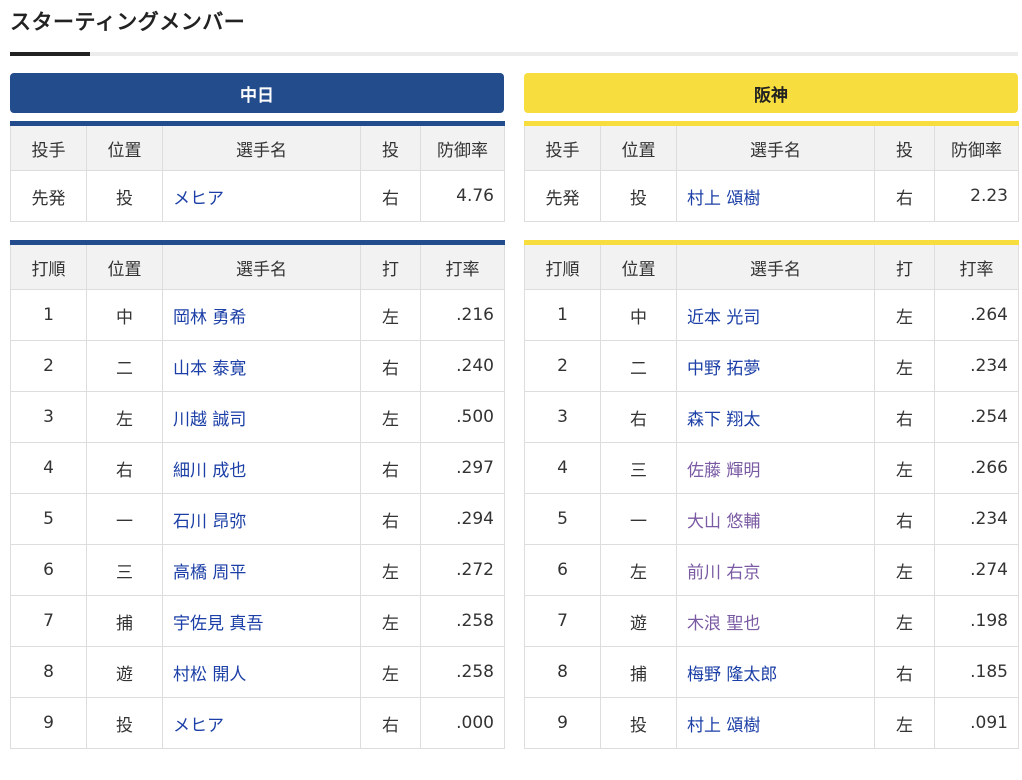 Image resolution: width=1022 pixels, height=780 pixels. I want to click on batting-order: 2, so click(562, 366).